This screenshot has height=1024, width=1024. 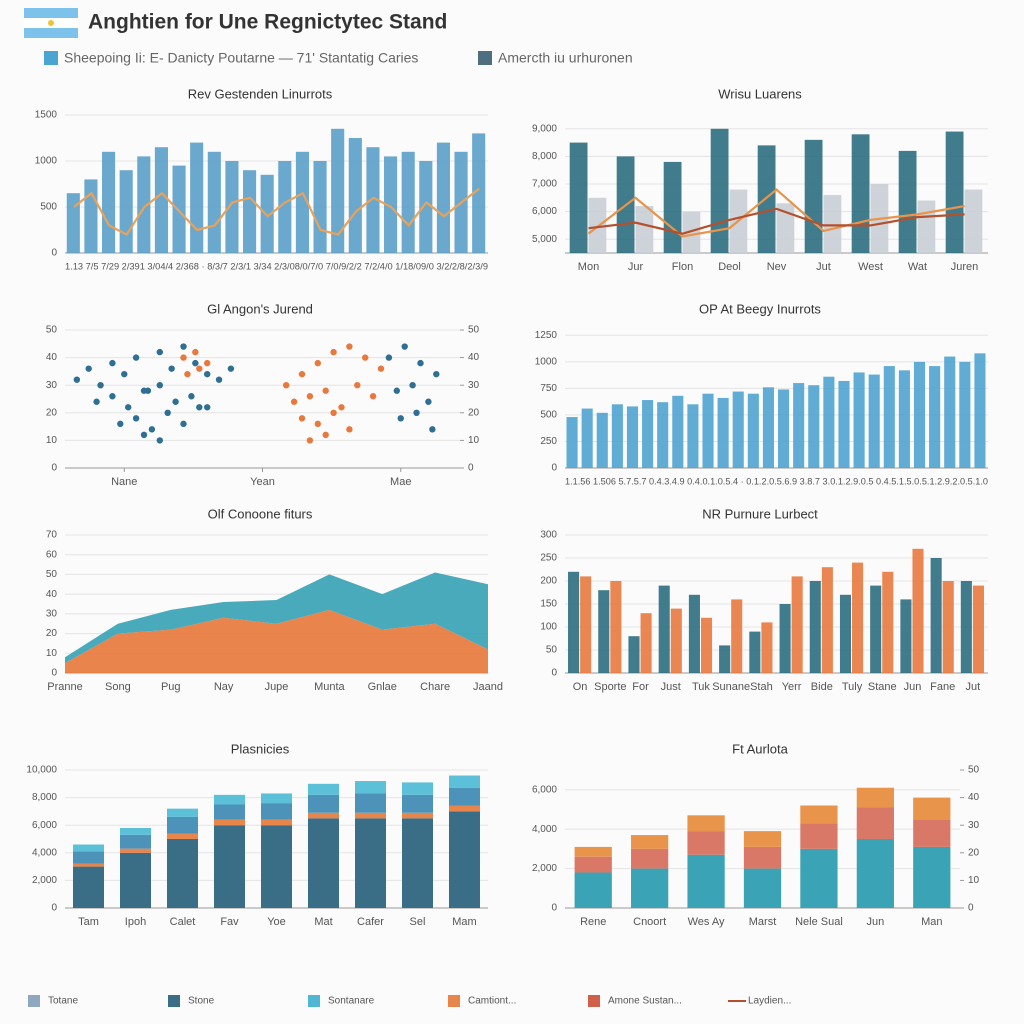 What do you see at coordinates (588, 267) in the screenshot?
I see `x-tick-label: Mon` at bounding box center [588, 267].